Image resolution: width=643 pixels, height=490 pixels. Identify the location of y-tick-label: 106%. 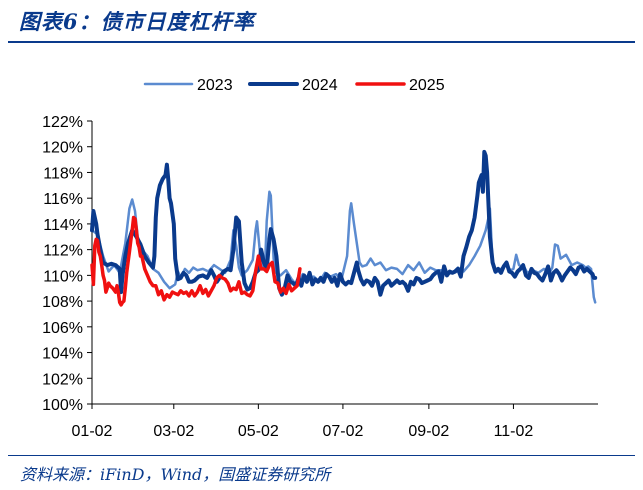
(62, 328).